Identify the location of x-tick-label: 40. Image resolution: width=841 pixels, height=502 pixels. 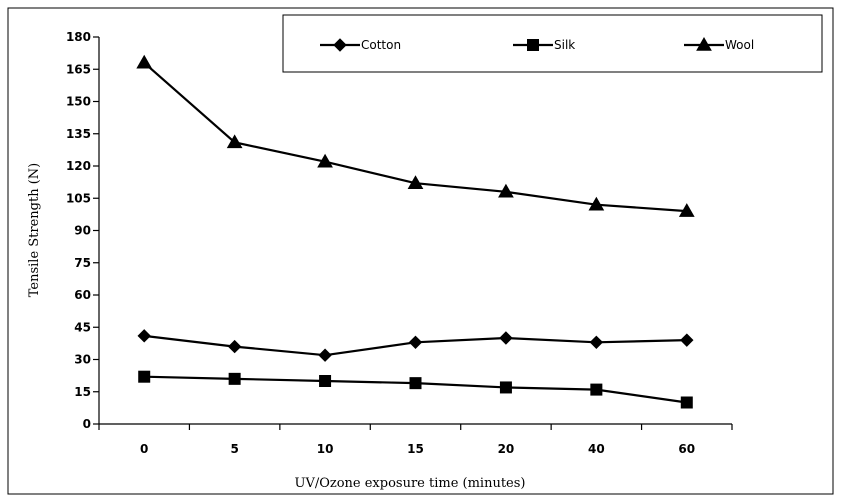
(596, 449).